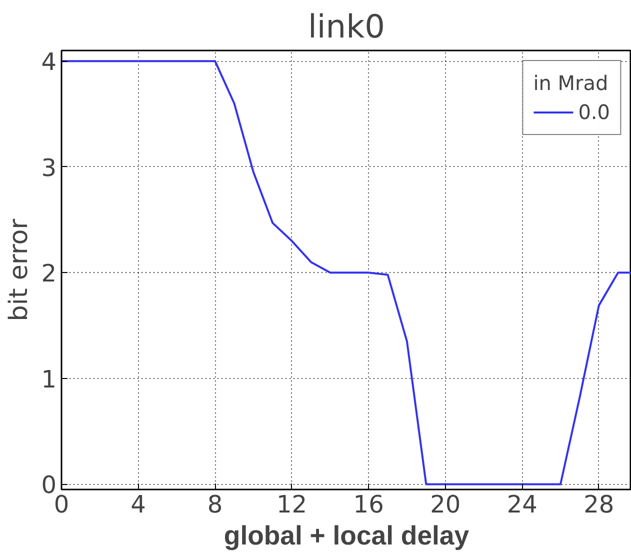 Image resolution: width=631 pixels, height=553 pixels. I want to click on y-tick-label: 0, so click(49, 485).